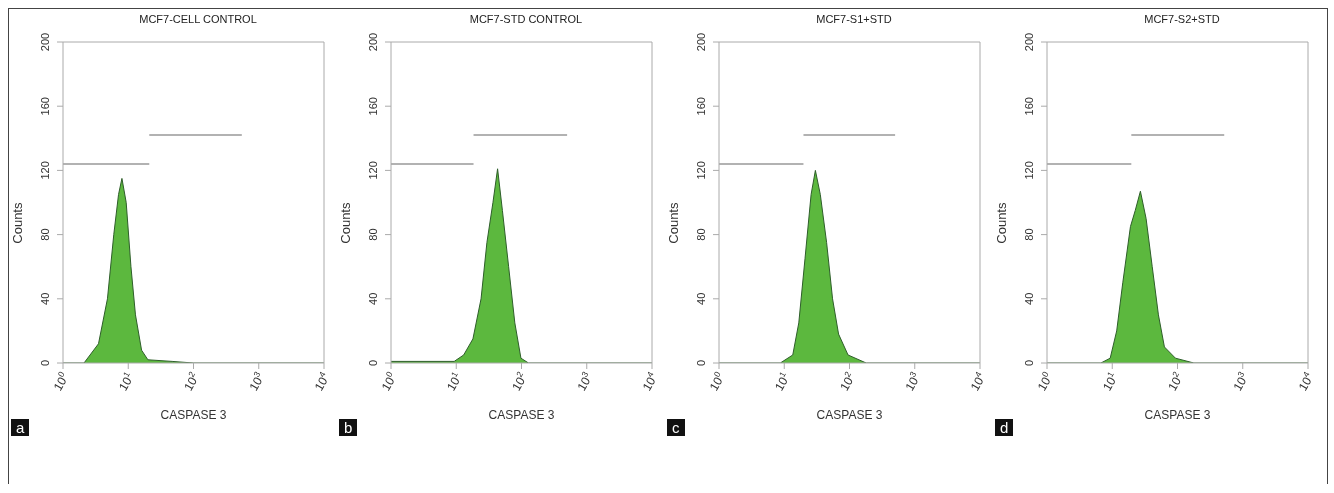 The width and height of the screenshot is (1334, 493). Describe the element at coordinates (526, 20) in the screenshot. I see `chart-title: MCF7-STD CONTROL` at that location.